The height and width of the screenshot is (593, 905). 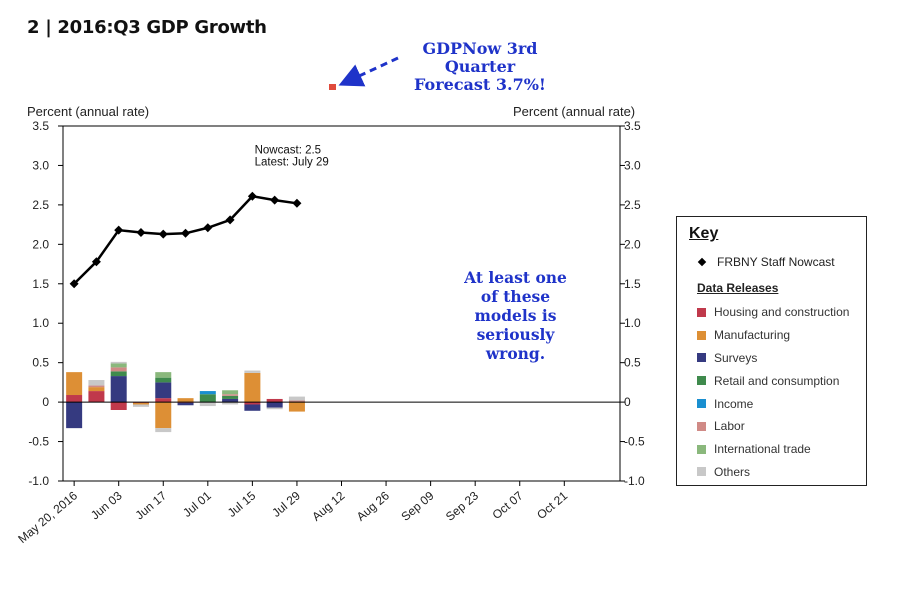 What do you see at coordinates (292, 163) in the screenshot?
I see `nowcast-annotation: Latest: July 29` at bounding box center [292, 163].